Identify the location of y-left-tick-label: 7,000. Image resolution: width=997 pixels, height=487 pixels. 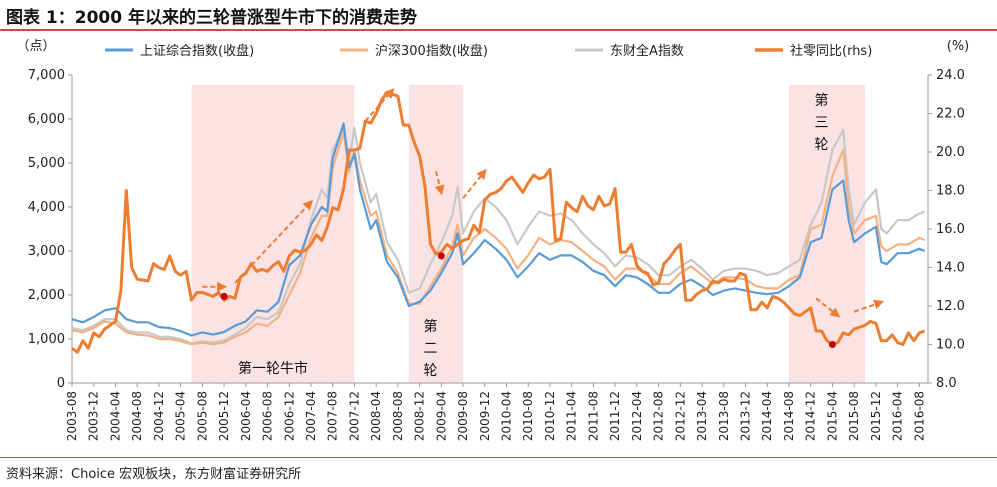
(46, 75).